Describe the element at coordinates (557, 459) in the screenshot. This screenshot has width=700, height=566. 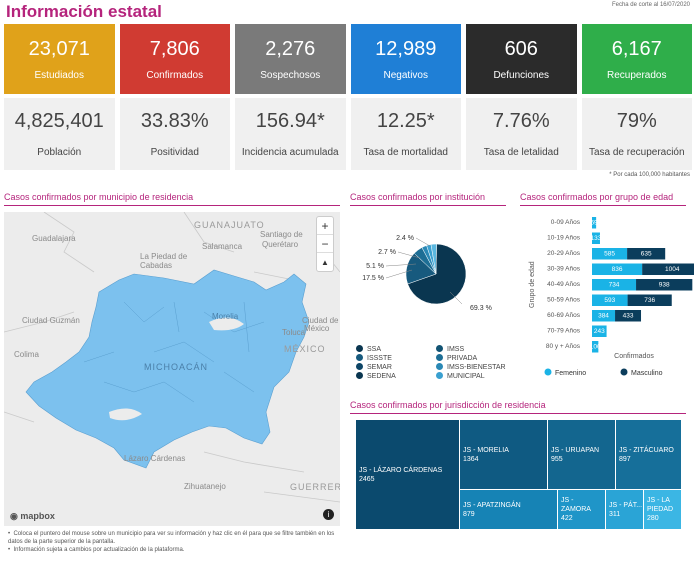
I see `treemap-value: 955` at that location.